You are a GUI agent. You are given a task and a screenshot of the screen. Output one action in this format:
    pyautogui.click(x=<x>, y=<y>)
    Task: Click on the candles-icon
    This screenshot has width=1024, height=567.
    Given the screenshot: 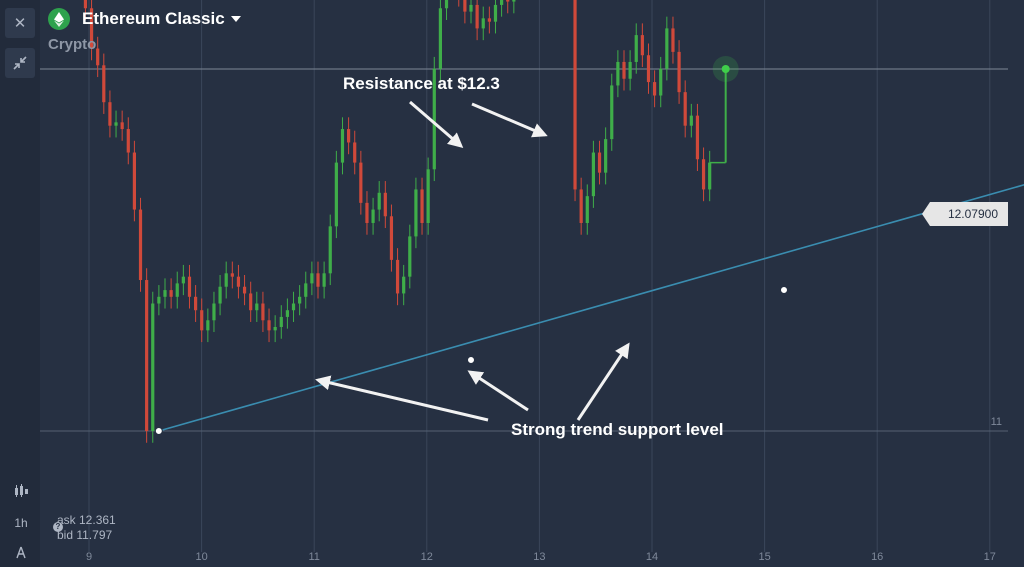 What is the action you would take?
    pyautogui.click(x=21, y=492)
    